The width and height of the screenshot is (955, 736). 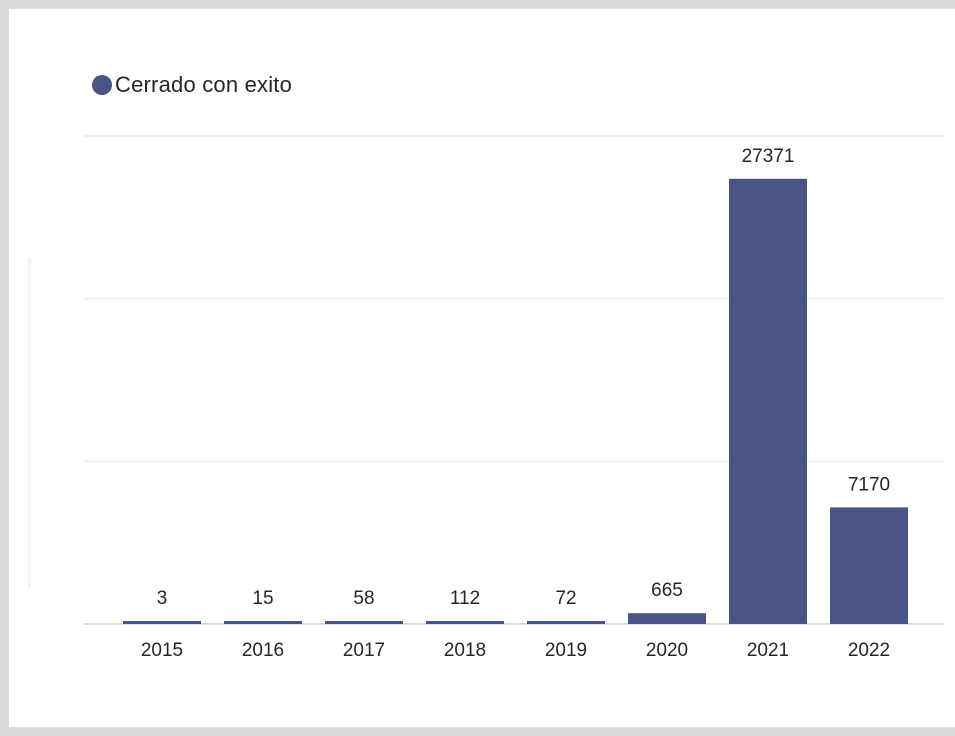 What do you see at coordinates (262, 598) in the screenshot?
I see `data-label-2016: 15` at bounding box center [262, 598].